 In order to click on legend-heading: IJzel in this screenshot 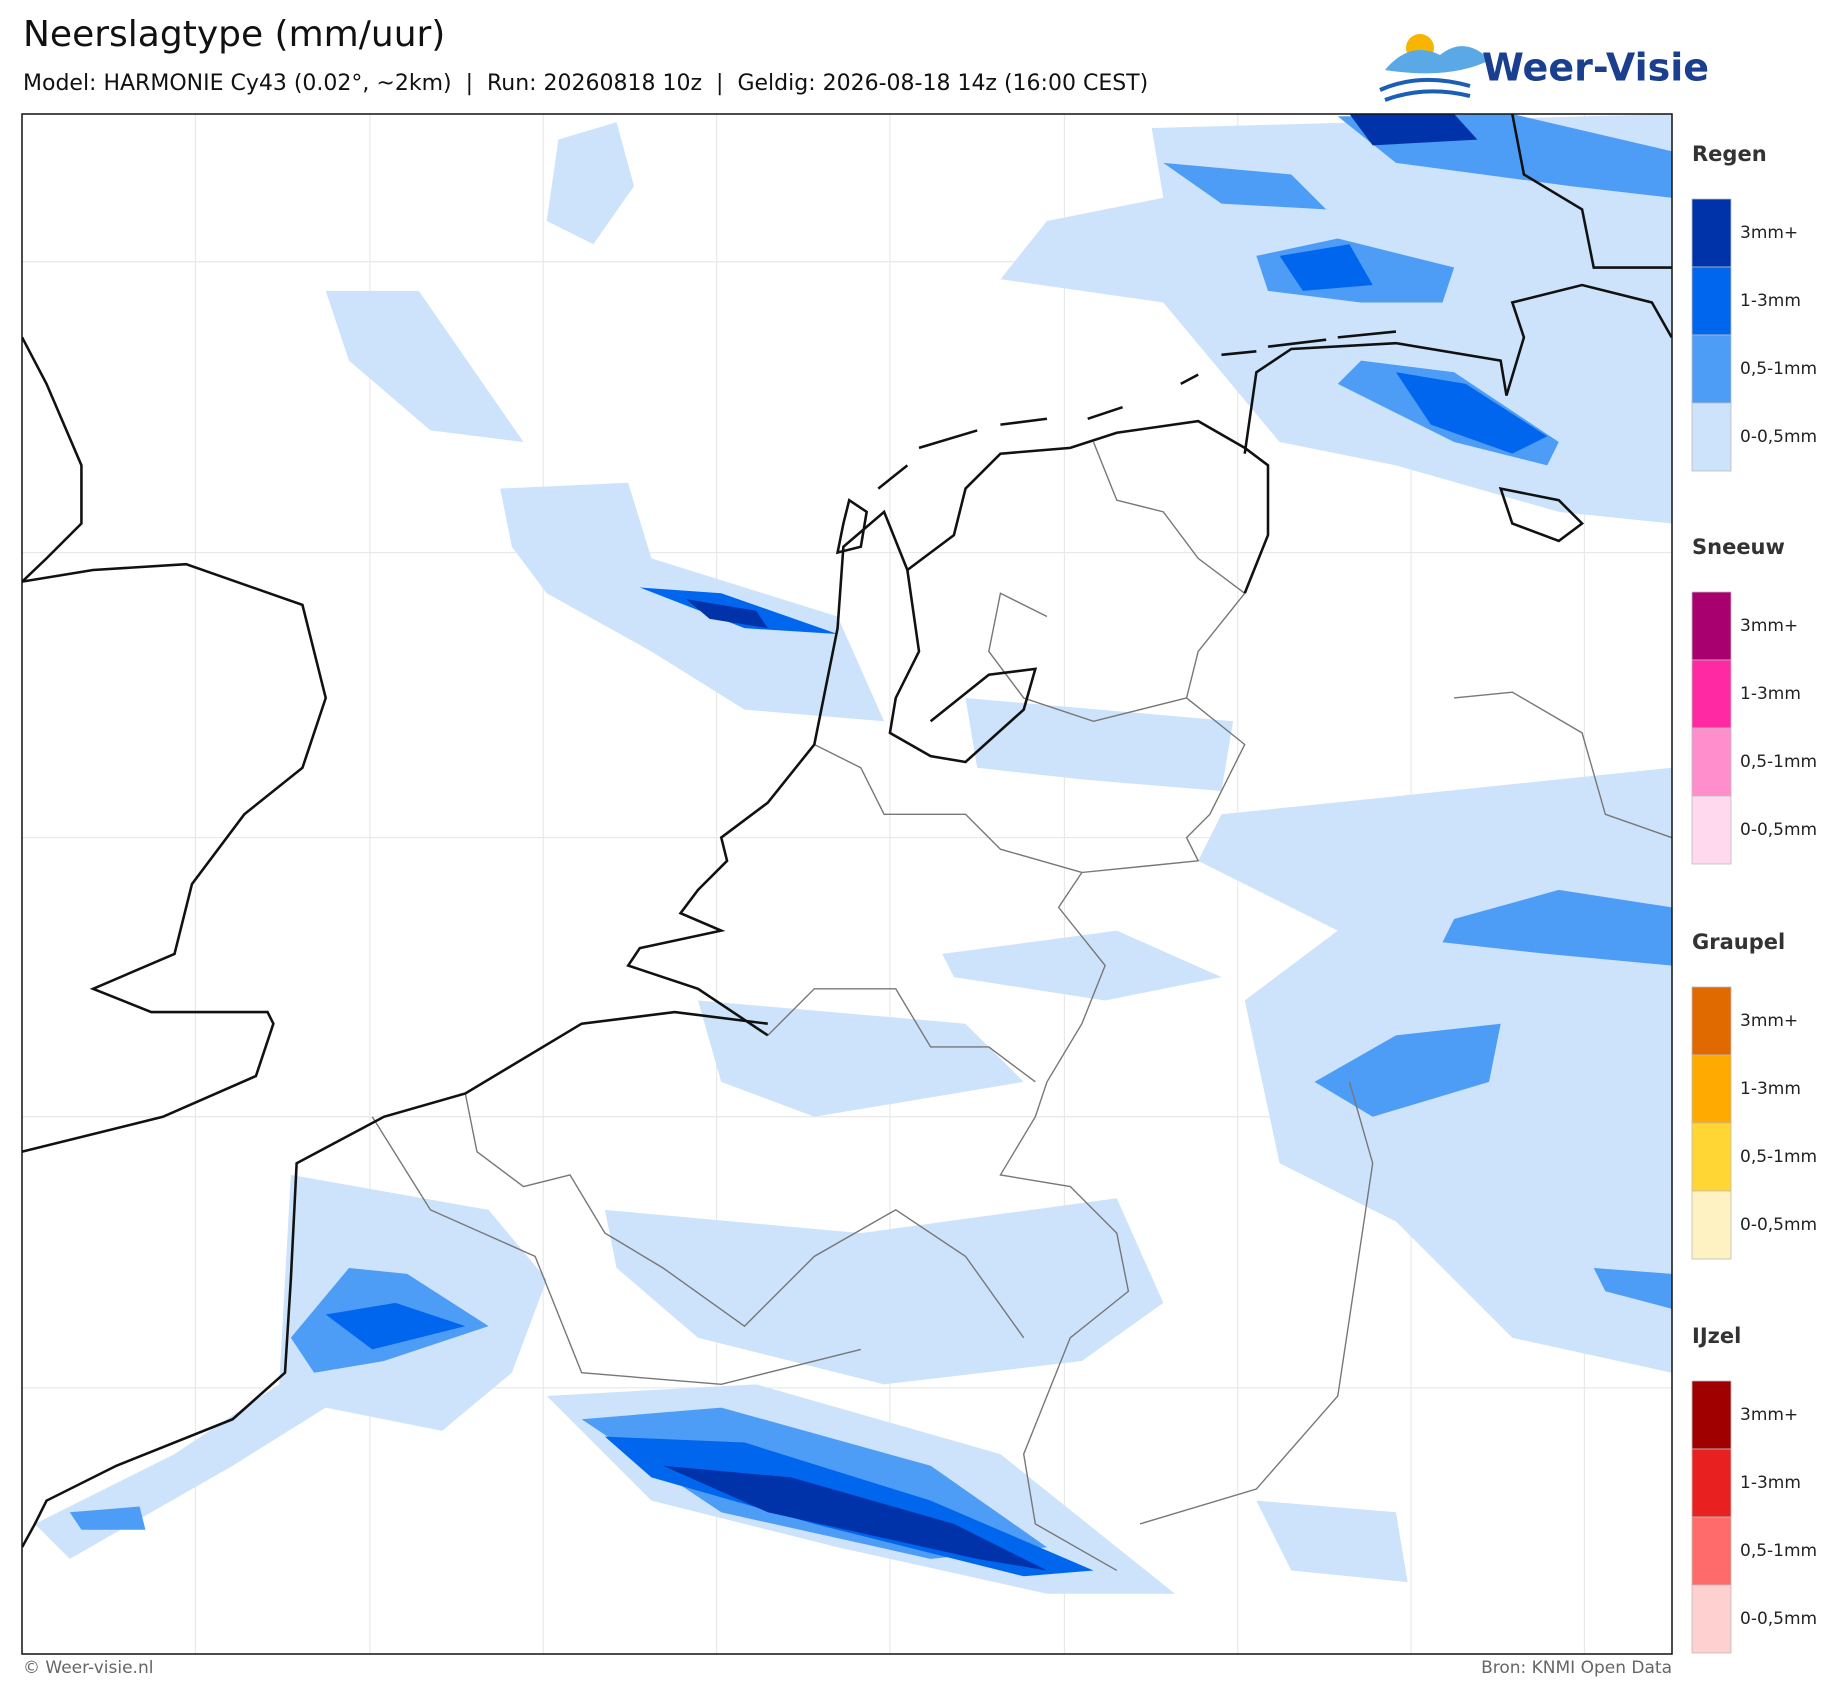, I will do `click(1716, 1336)`.